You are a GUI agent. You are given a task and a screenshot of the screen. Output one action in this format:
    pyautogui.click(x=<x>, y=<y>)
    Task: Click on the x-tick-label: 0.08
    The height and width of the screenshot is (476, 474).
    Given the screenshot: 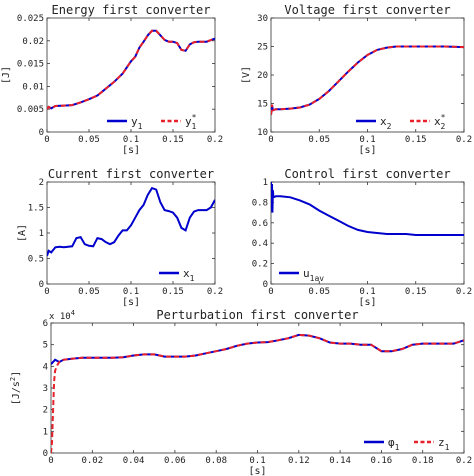 What is the action you would take?
    pyautogui.click(x=216, y=461)
    